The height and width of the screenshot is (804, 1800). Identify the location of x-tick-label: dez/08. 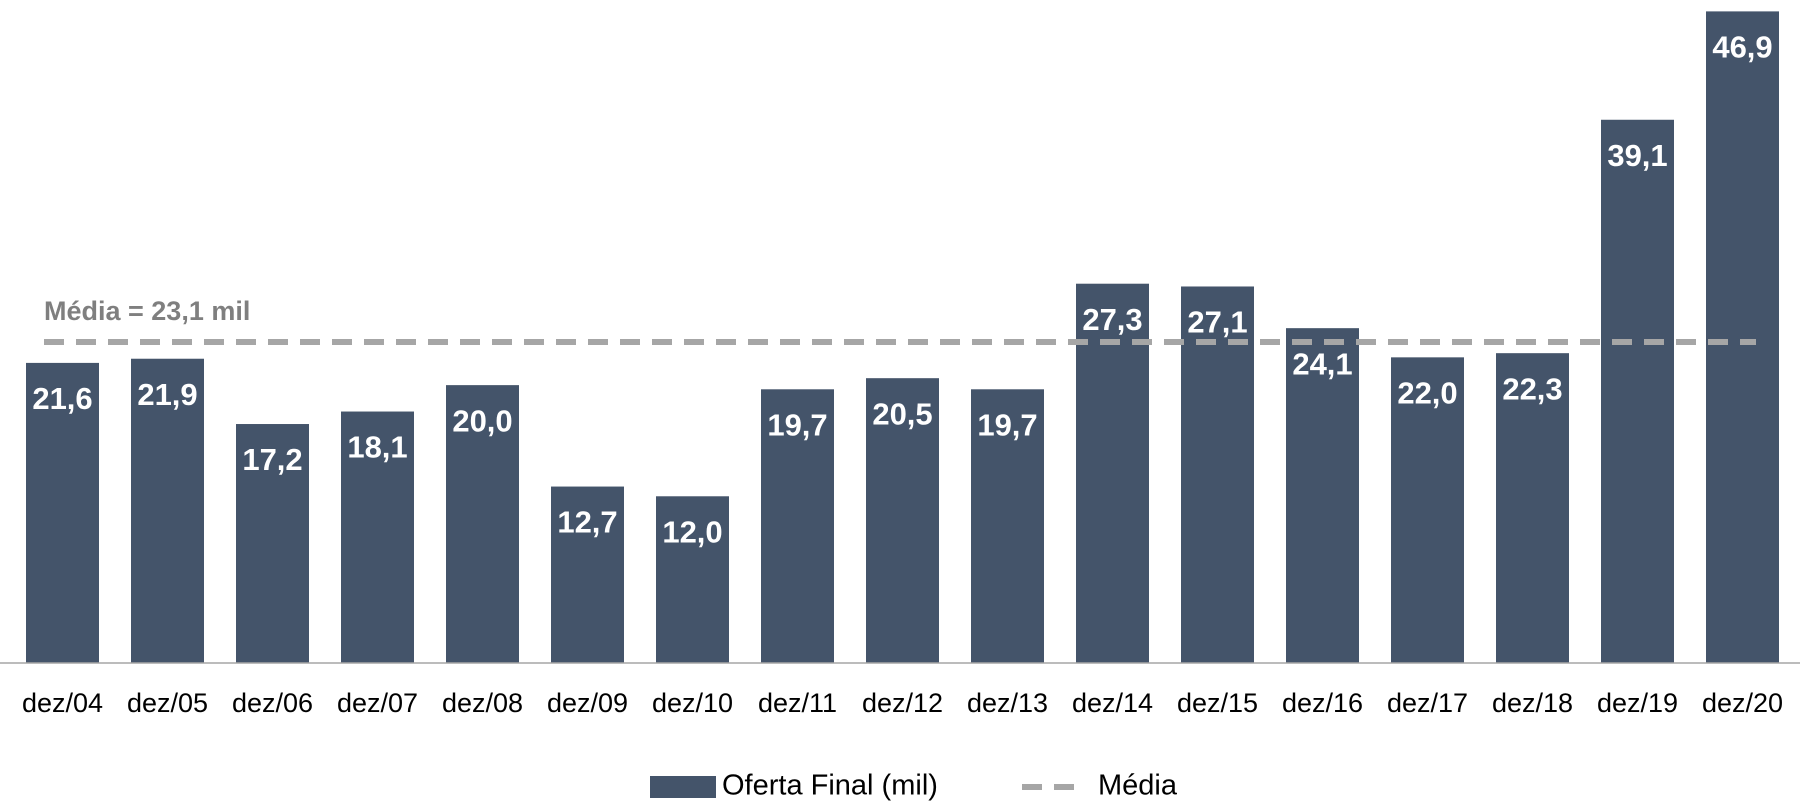
(482, 703).